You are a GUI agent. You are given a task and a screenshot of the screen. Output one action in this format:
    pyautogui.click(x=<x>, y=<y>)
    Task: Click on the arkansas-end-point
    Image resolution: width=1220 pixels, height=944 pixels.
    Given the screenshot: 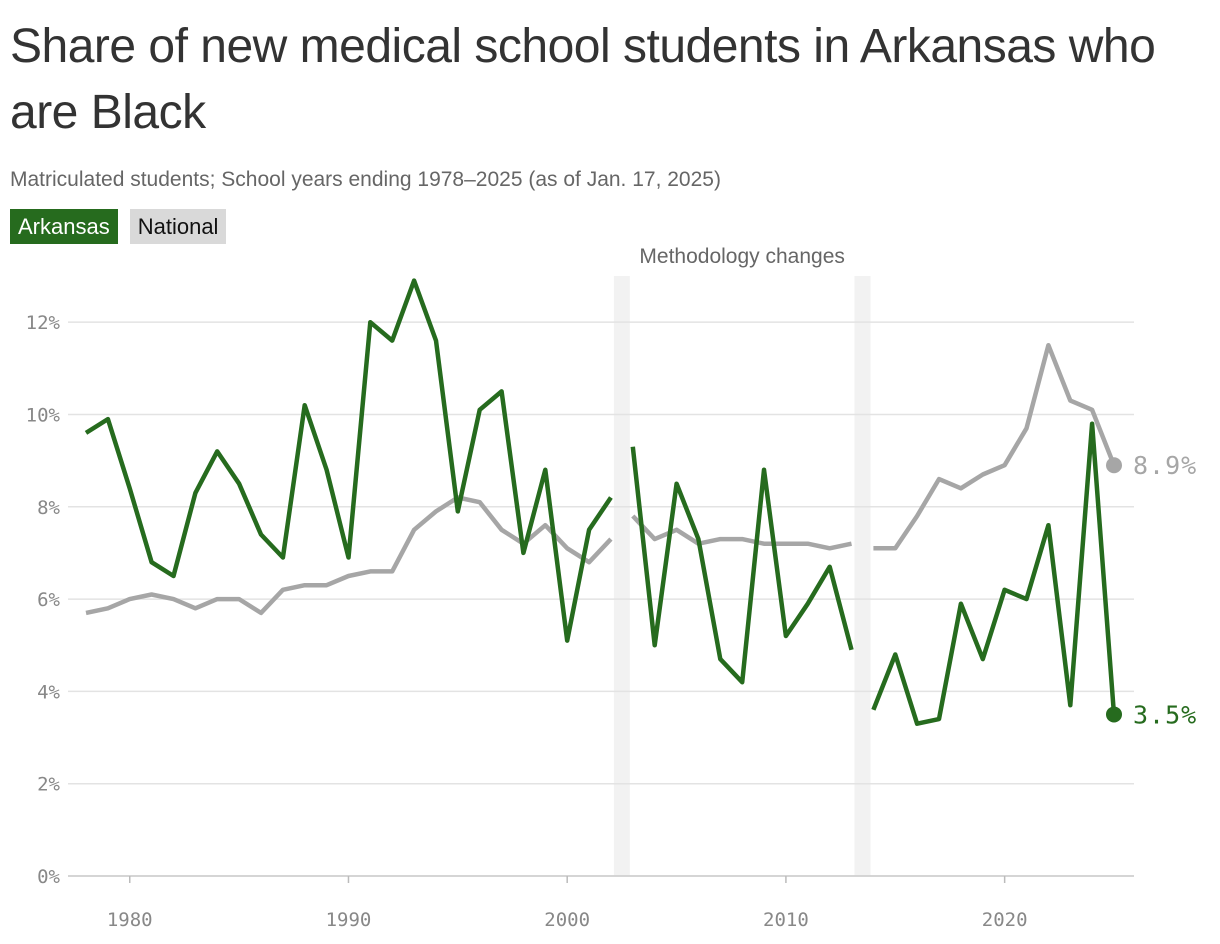 What is the action you would take?
    pyautogui.click(x=1114, y=714)
    